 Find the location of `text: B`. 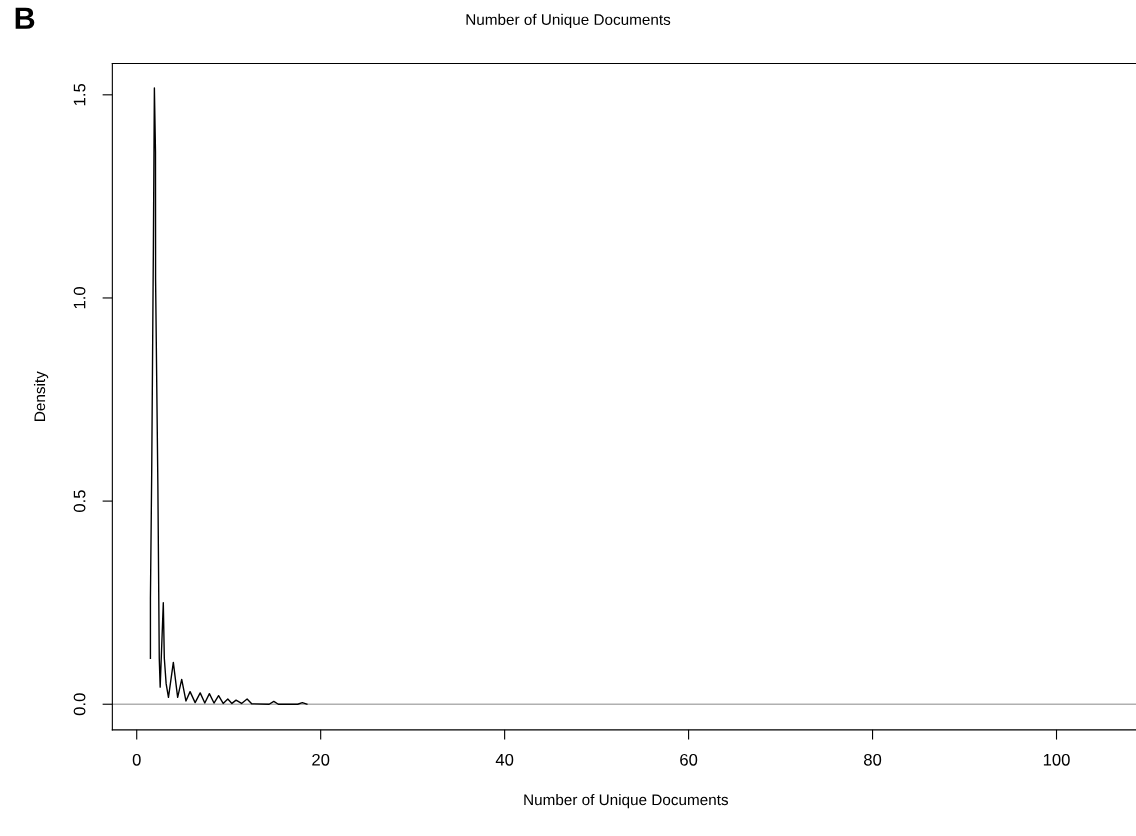

text: B is located at coordinates (25, 18).